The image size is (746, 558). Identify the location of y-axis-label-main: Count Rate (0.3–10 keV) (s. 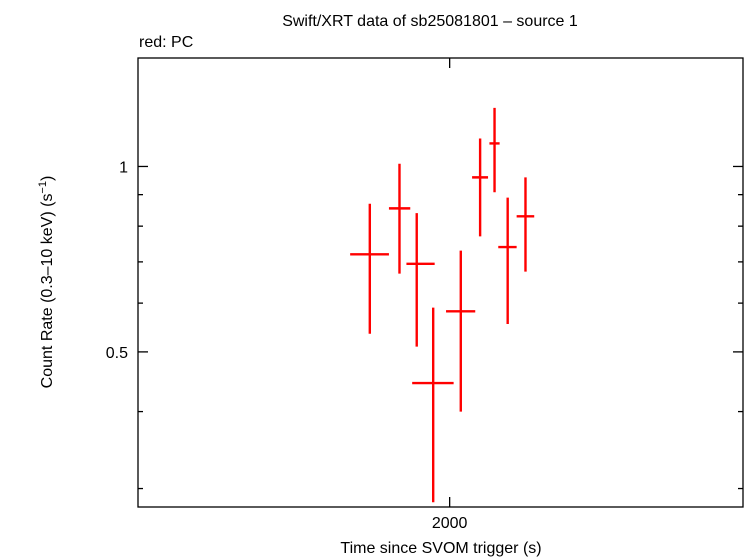
(47, 291).